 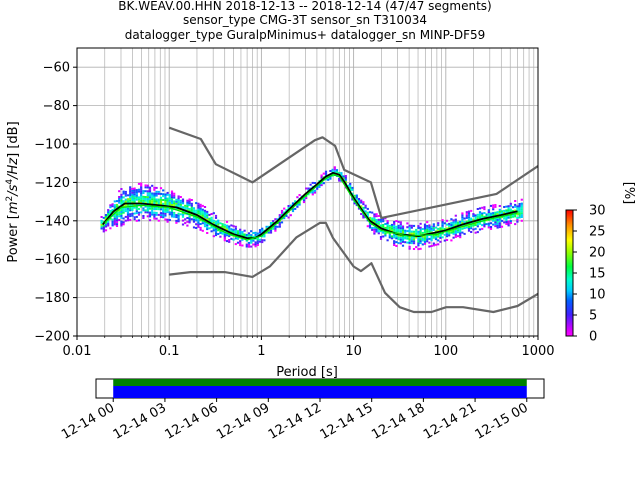 I want to click on line-mode-psd, so click(x=311, y=207).